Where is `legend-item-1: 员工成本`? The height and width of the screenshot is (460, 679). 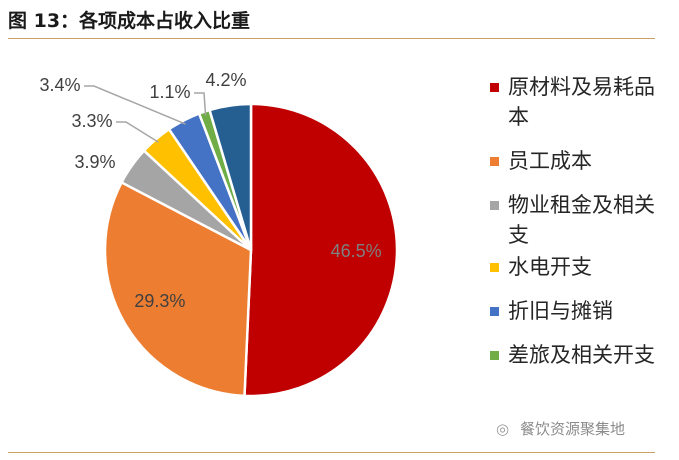
legend-item-1: 员工成本 is located at coordinates (584, 161).